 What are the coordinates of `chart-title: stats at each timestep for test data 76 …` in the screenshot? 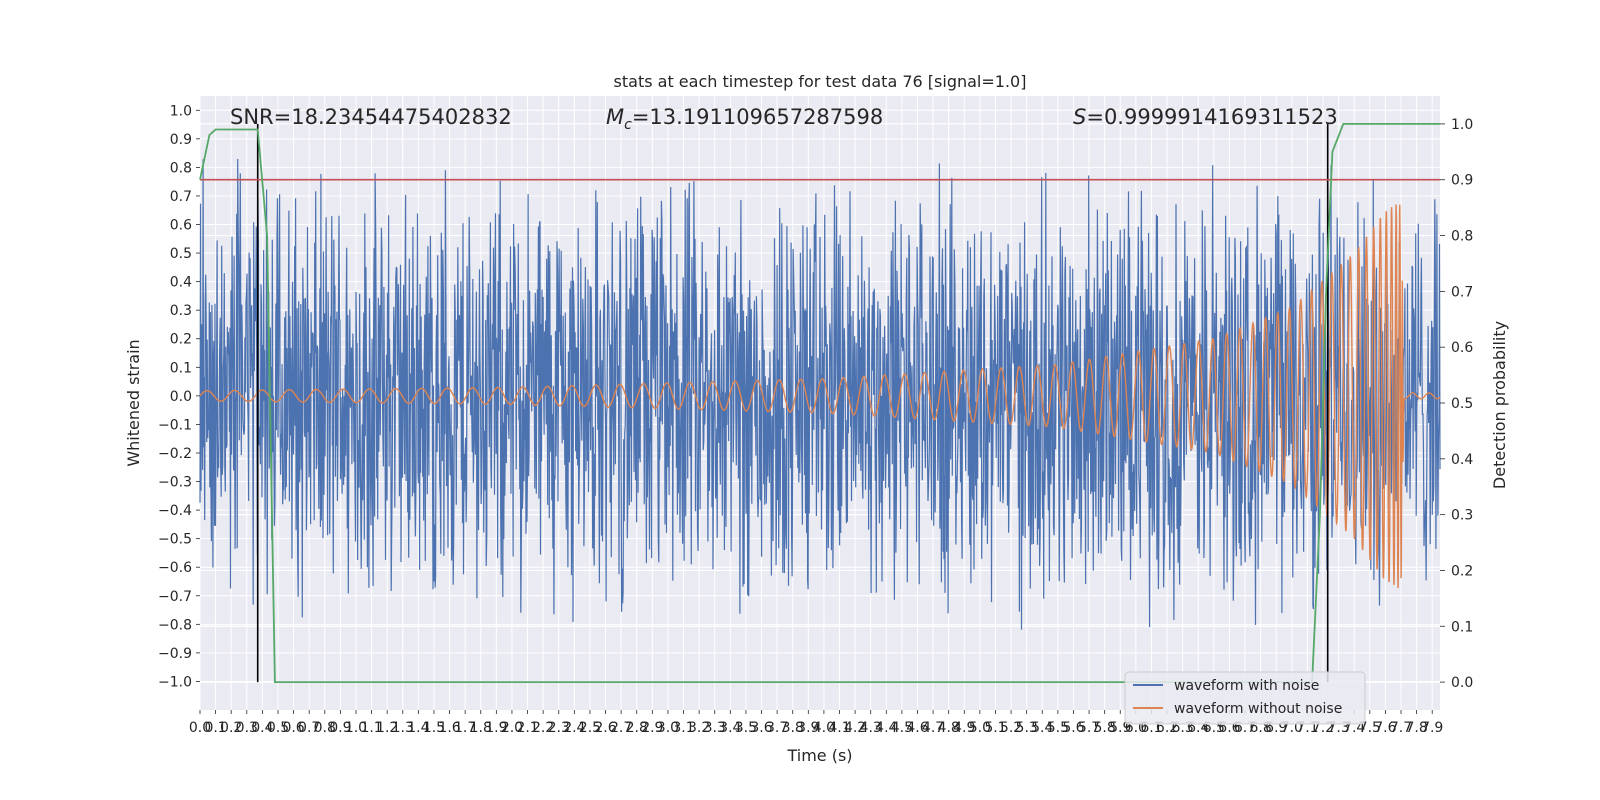 It's located at (820, 81).